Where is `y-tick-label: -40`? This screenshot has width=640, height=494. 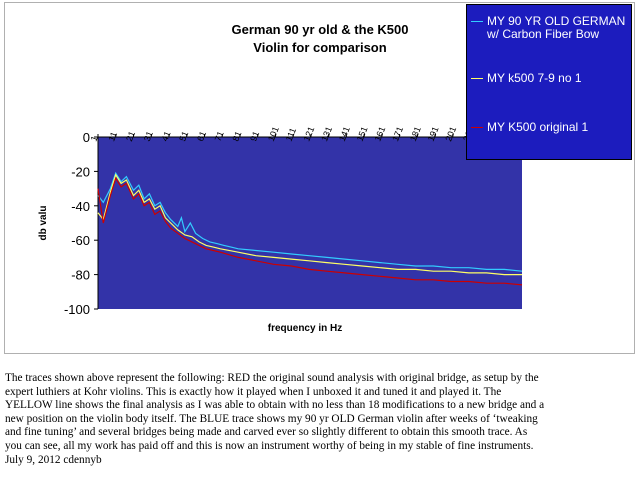
y-tick-label: -40 is located at coordinates (80, 206).